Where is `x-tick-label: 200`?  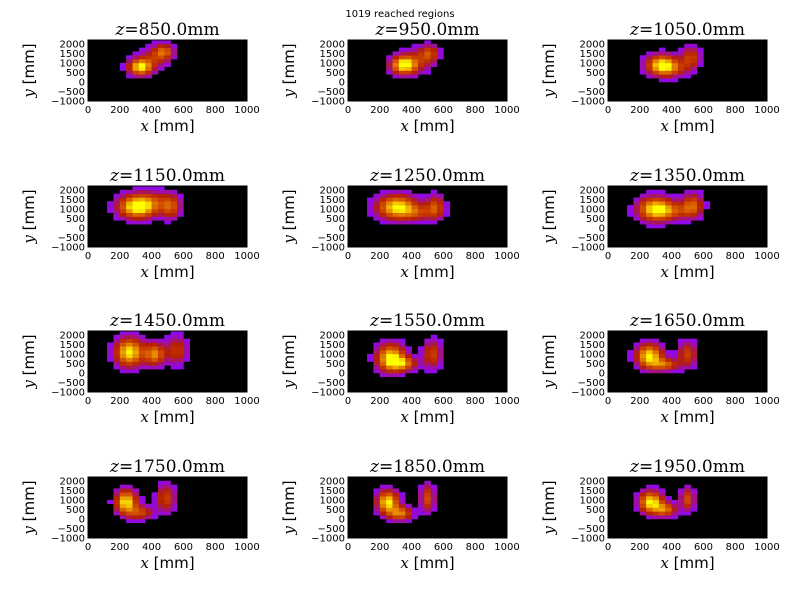 x-tick-label: 200 is located at coordinates (639, 256).